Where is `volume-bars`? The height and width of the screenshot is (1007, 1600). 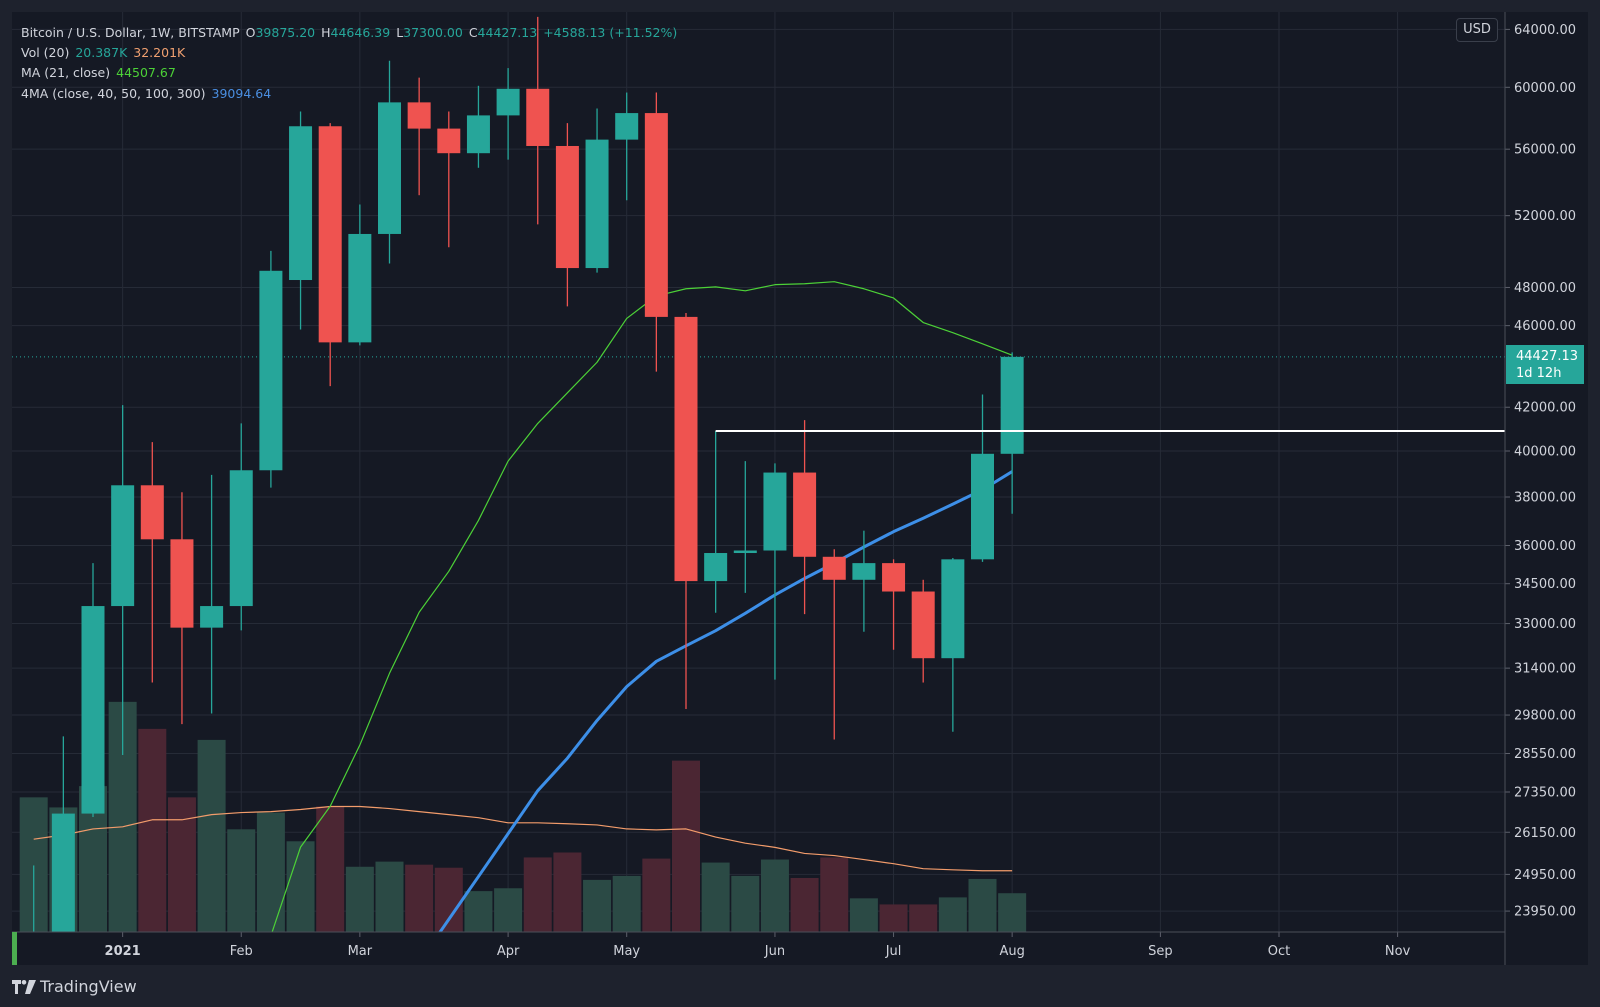 volume-bars is located at coordinates (523, 816).